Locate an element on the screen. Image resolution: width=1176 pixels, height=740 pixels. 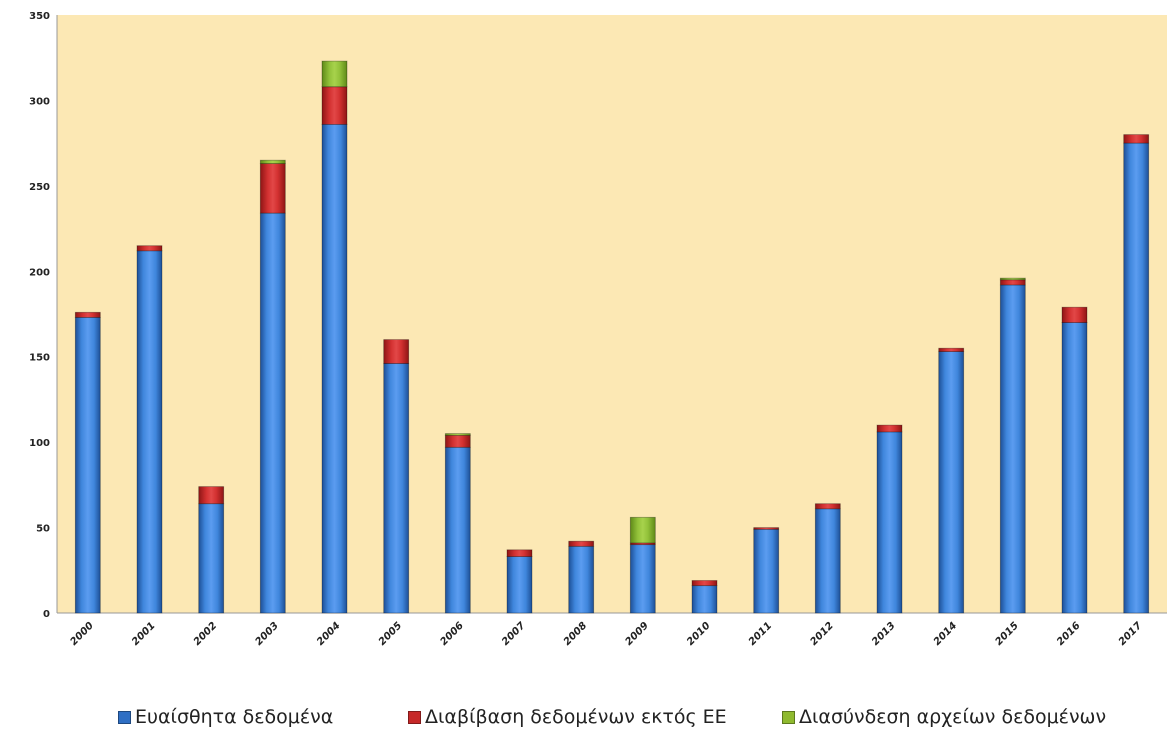
legend-item-file-interconnection: Διασύνδεση αρχείων δεδομένων is located at coordinates (944, 717).